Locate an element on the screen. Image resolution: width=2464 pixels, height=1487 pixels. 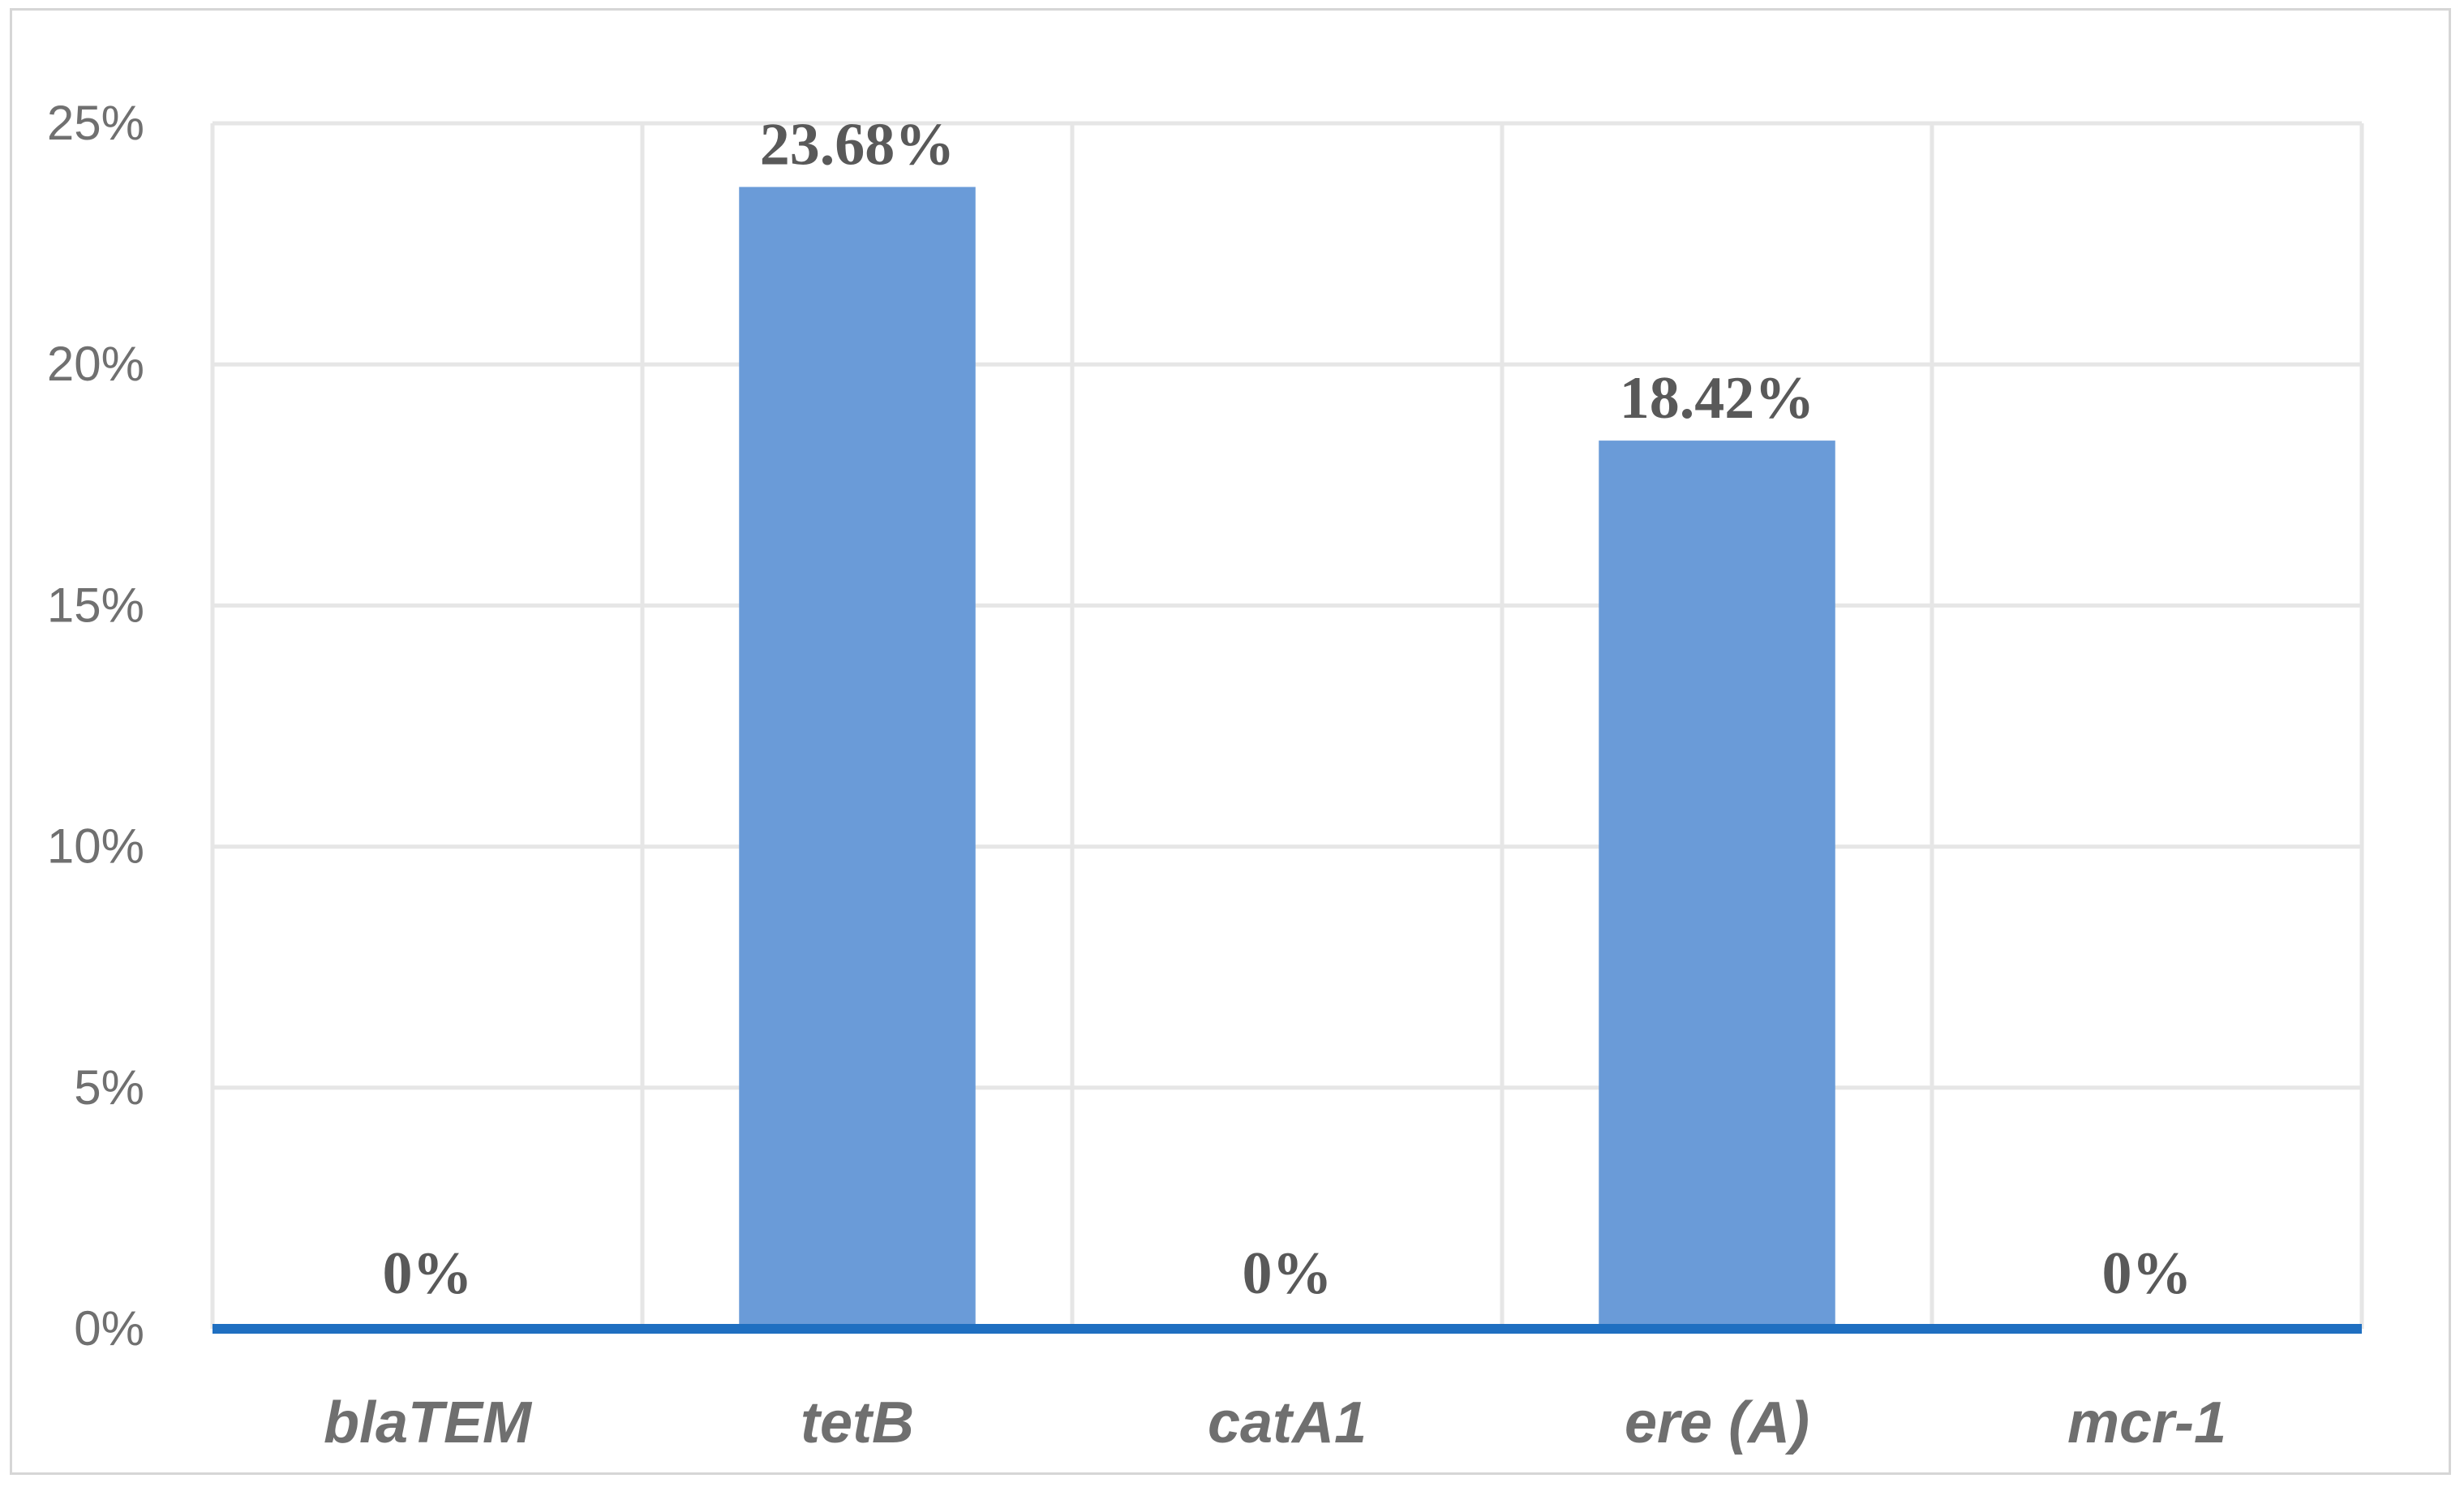
y-tick-label: 20% is located at coordinates (95, 364).